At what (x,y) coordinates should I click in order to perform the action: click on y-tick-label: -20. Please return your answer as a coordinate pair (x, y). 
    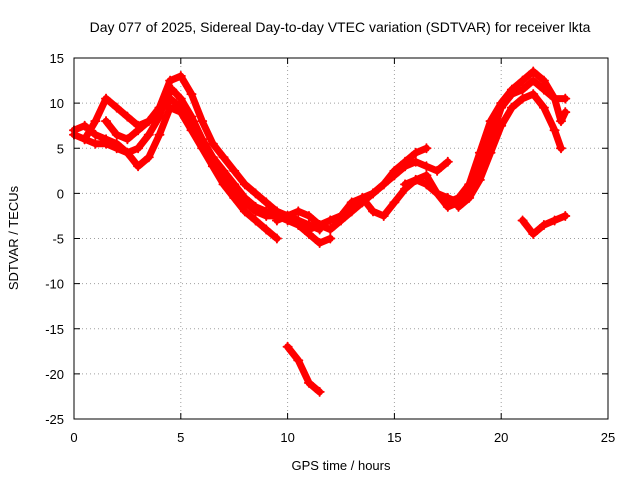
    Looking at the image, I should click on (54, 374).